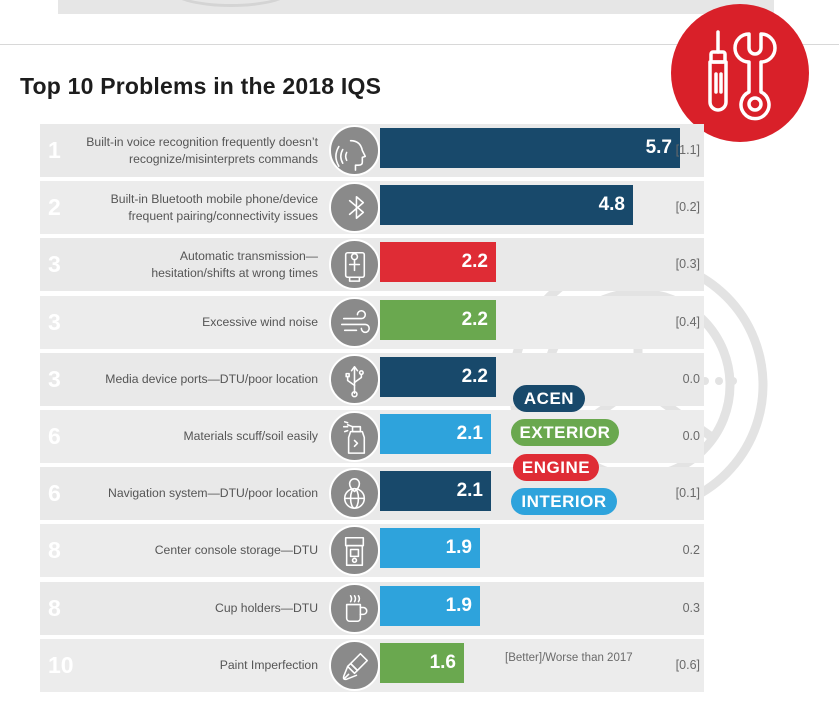  I want to click on voice-recognition-icon, so click(354, 150).